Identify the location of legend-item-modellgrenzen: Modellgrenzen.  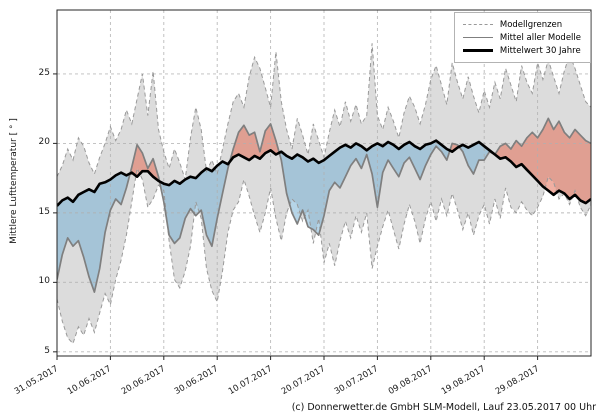
(521, 24).